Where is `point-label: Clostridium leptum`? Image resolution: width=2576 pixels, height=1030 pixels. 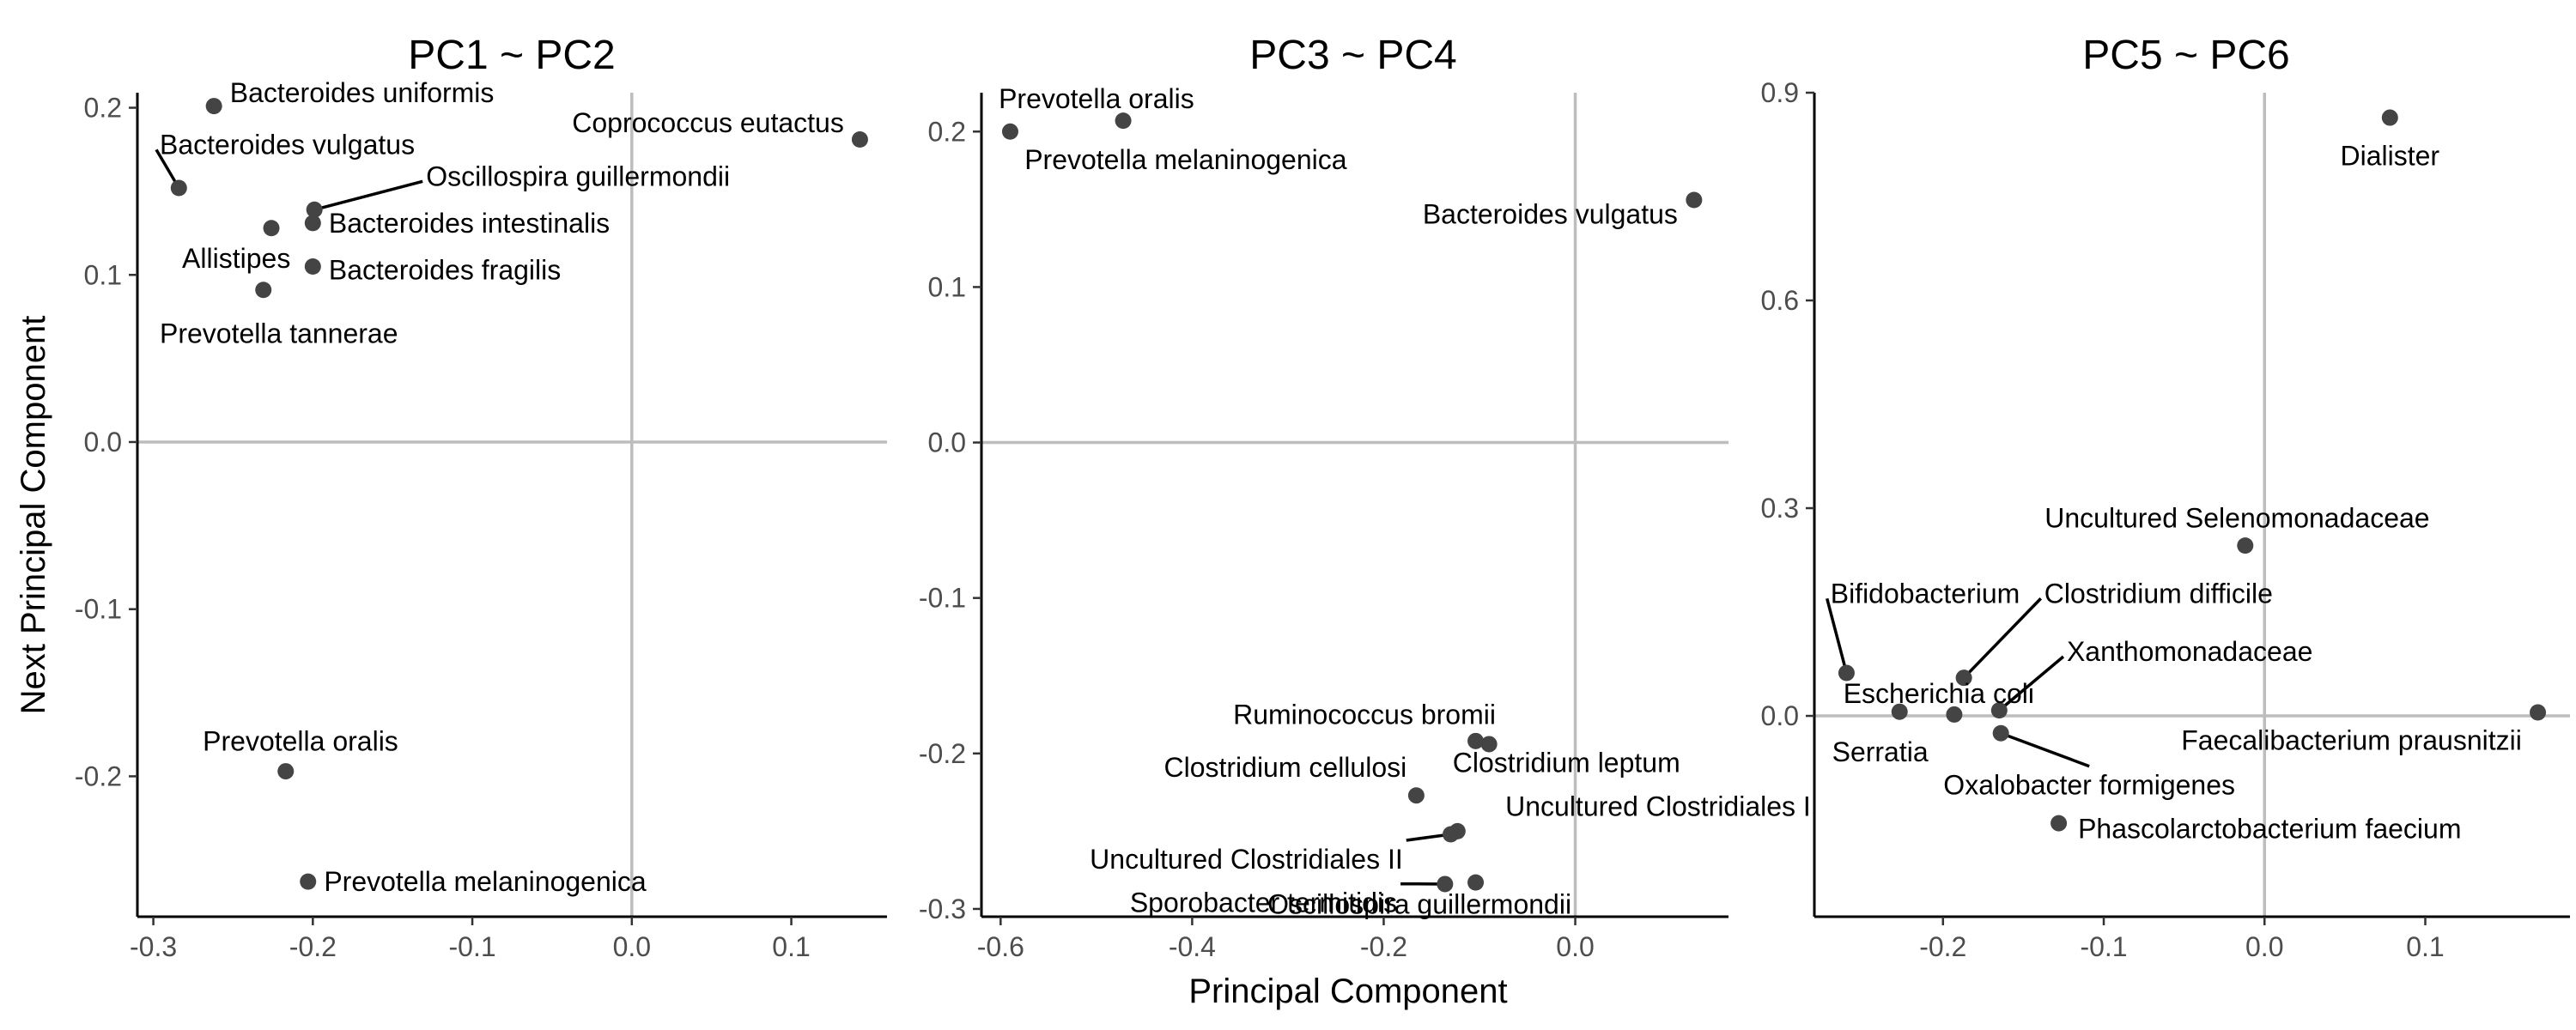 point-label: Clostridium leptum is located at coordinates (1566, 763).